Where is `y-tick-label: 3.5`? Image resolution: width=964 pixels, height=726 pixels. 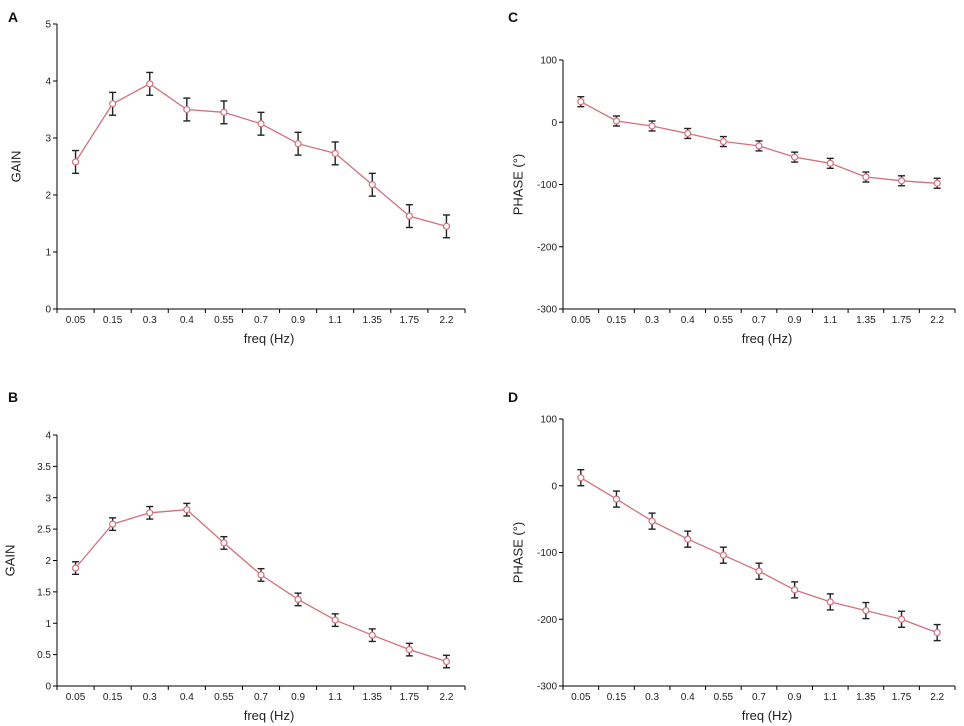
y-tick-label: 3.5 is located at coordinates (44, 467).